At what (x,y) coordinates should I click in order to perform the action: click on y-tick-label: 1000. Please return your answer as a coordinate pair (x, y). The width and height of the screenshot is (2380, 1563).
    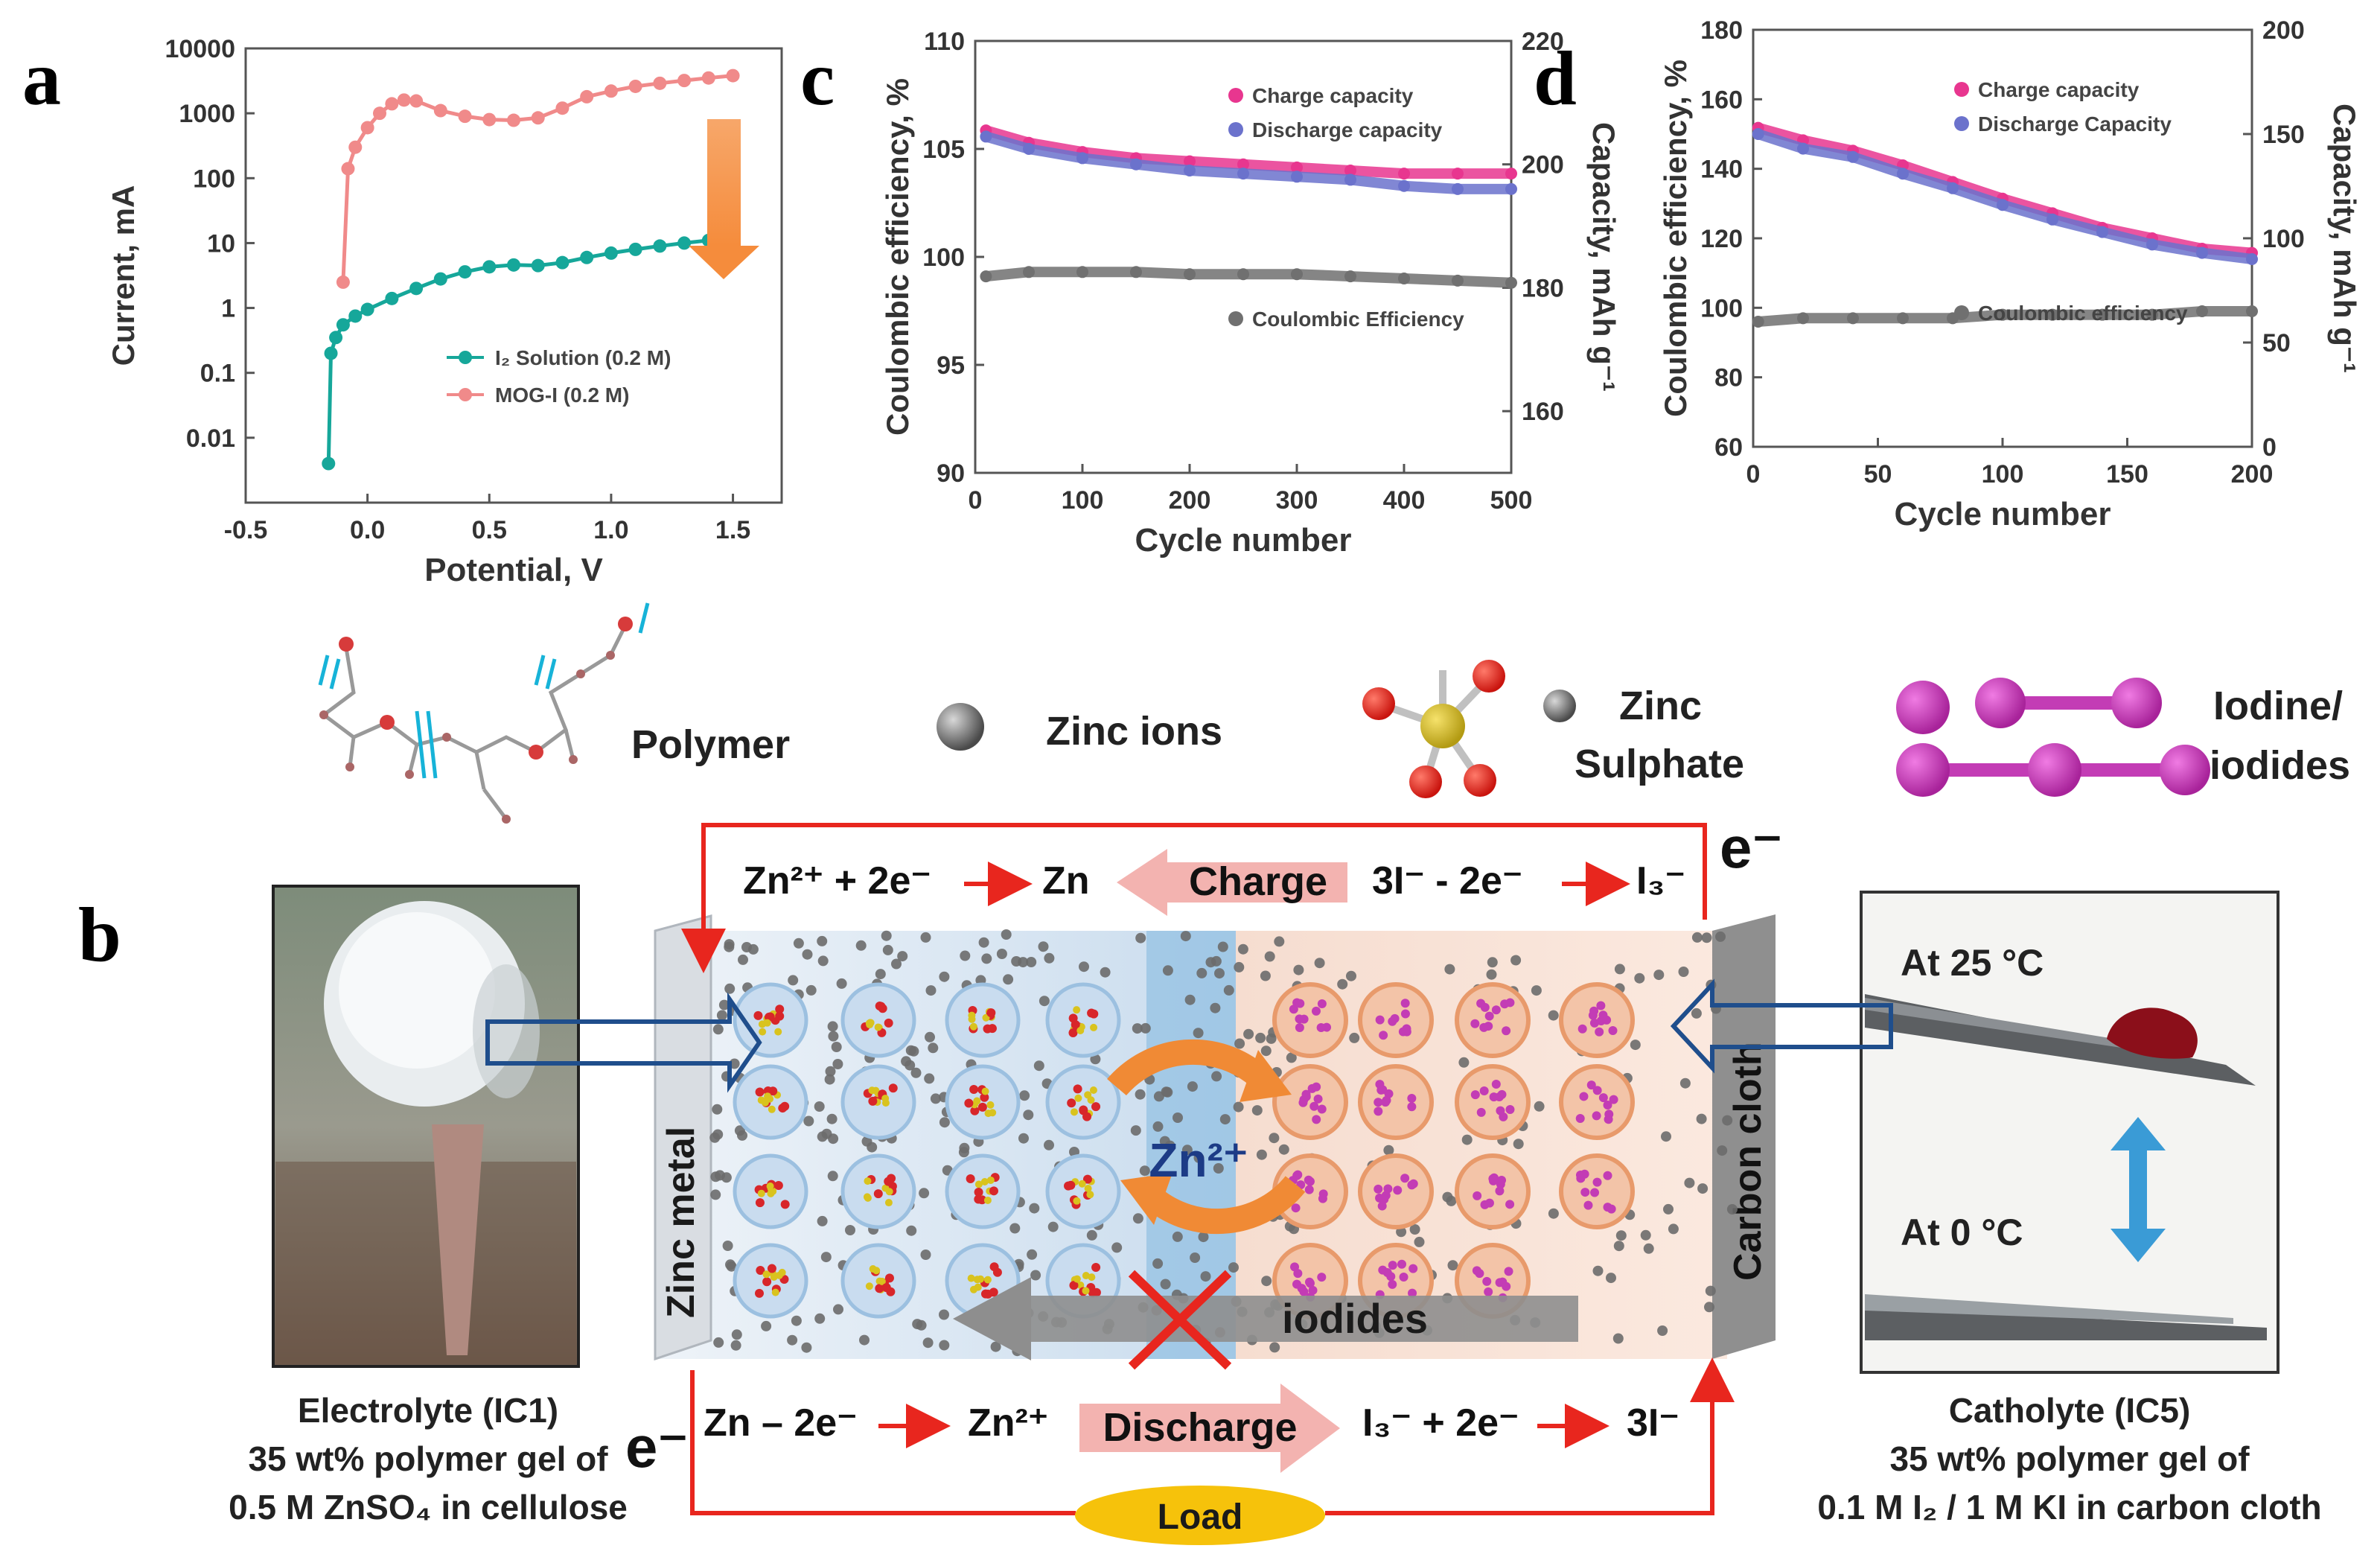
    Looking at the image, I should click on (207, 114).